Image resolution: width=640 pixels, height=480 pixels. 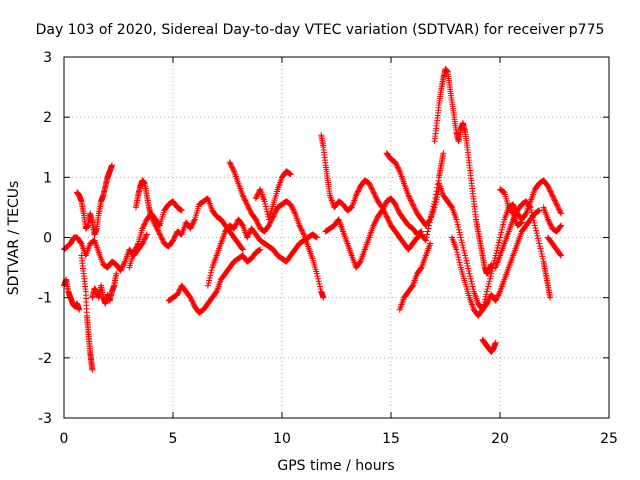 What do you see at coordinates (47, 118) in the screenshot?
I see `y-tick-label: 2` at bounding box center [47, 118].